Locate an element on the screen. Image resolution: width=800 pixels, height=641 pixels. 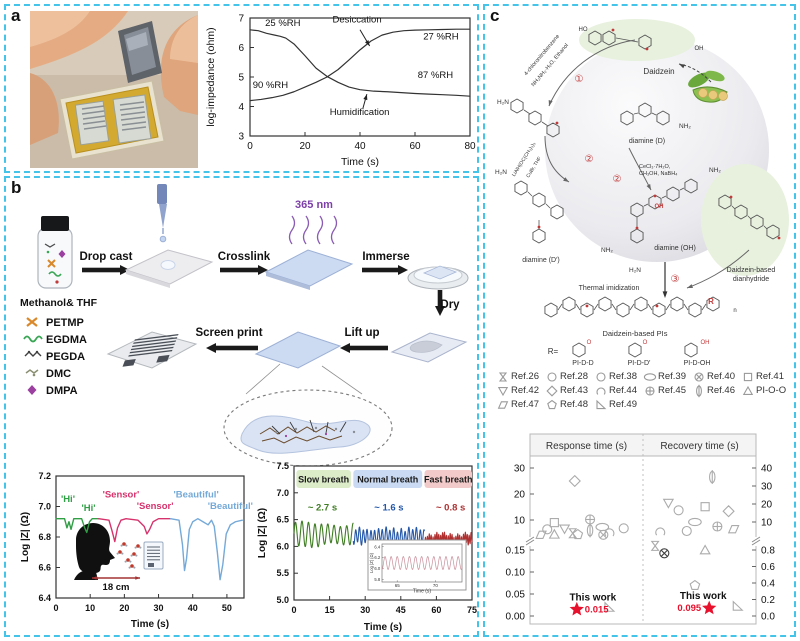
square-marker-icon is located at coordinates (748, 376).